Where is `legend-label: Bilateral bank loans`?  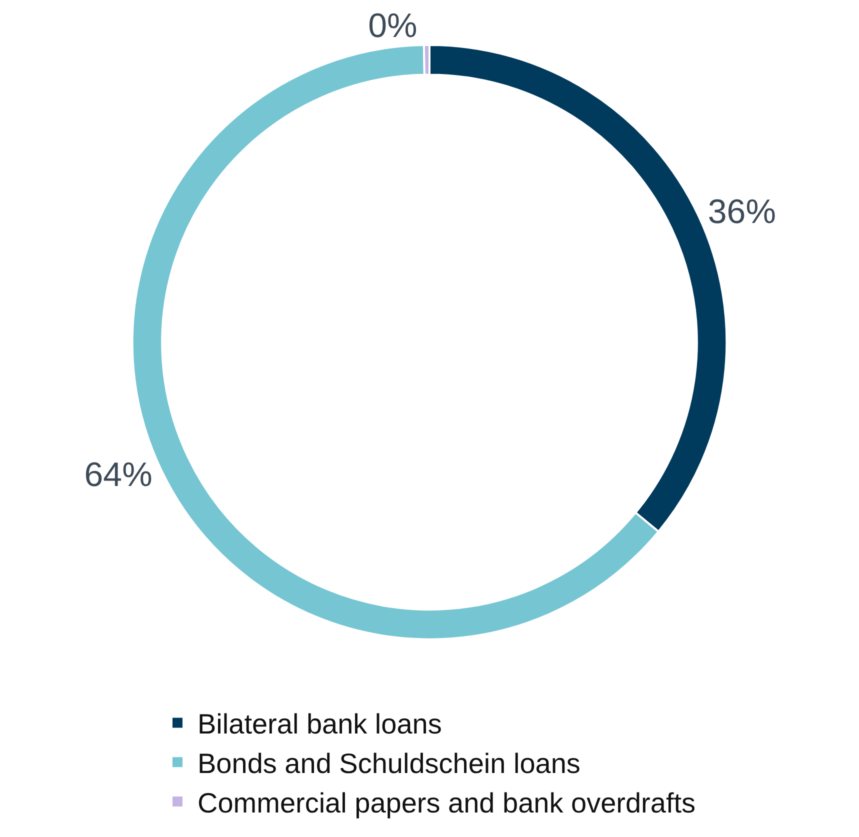 legend-label: Bilateral bank loans is located at coordinates (320, 724).